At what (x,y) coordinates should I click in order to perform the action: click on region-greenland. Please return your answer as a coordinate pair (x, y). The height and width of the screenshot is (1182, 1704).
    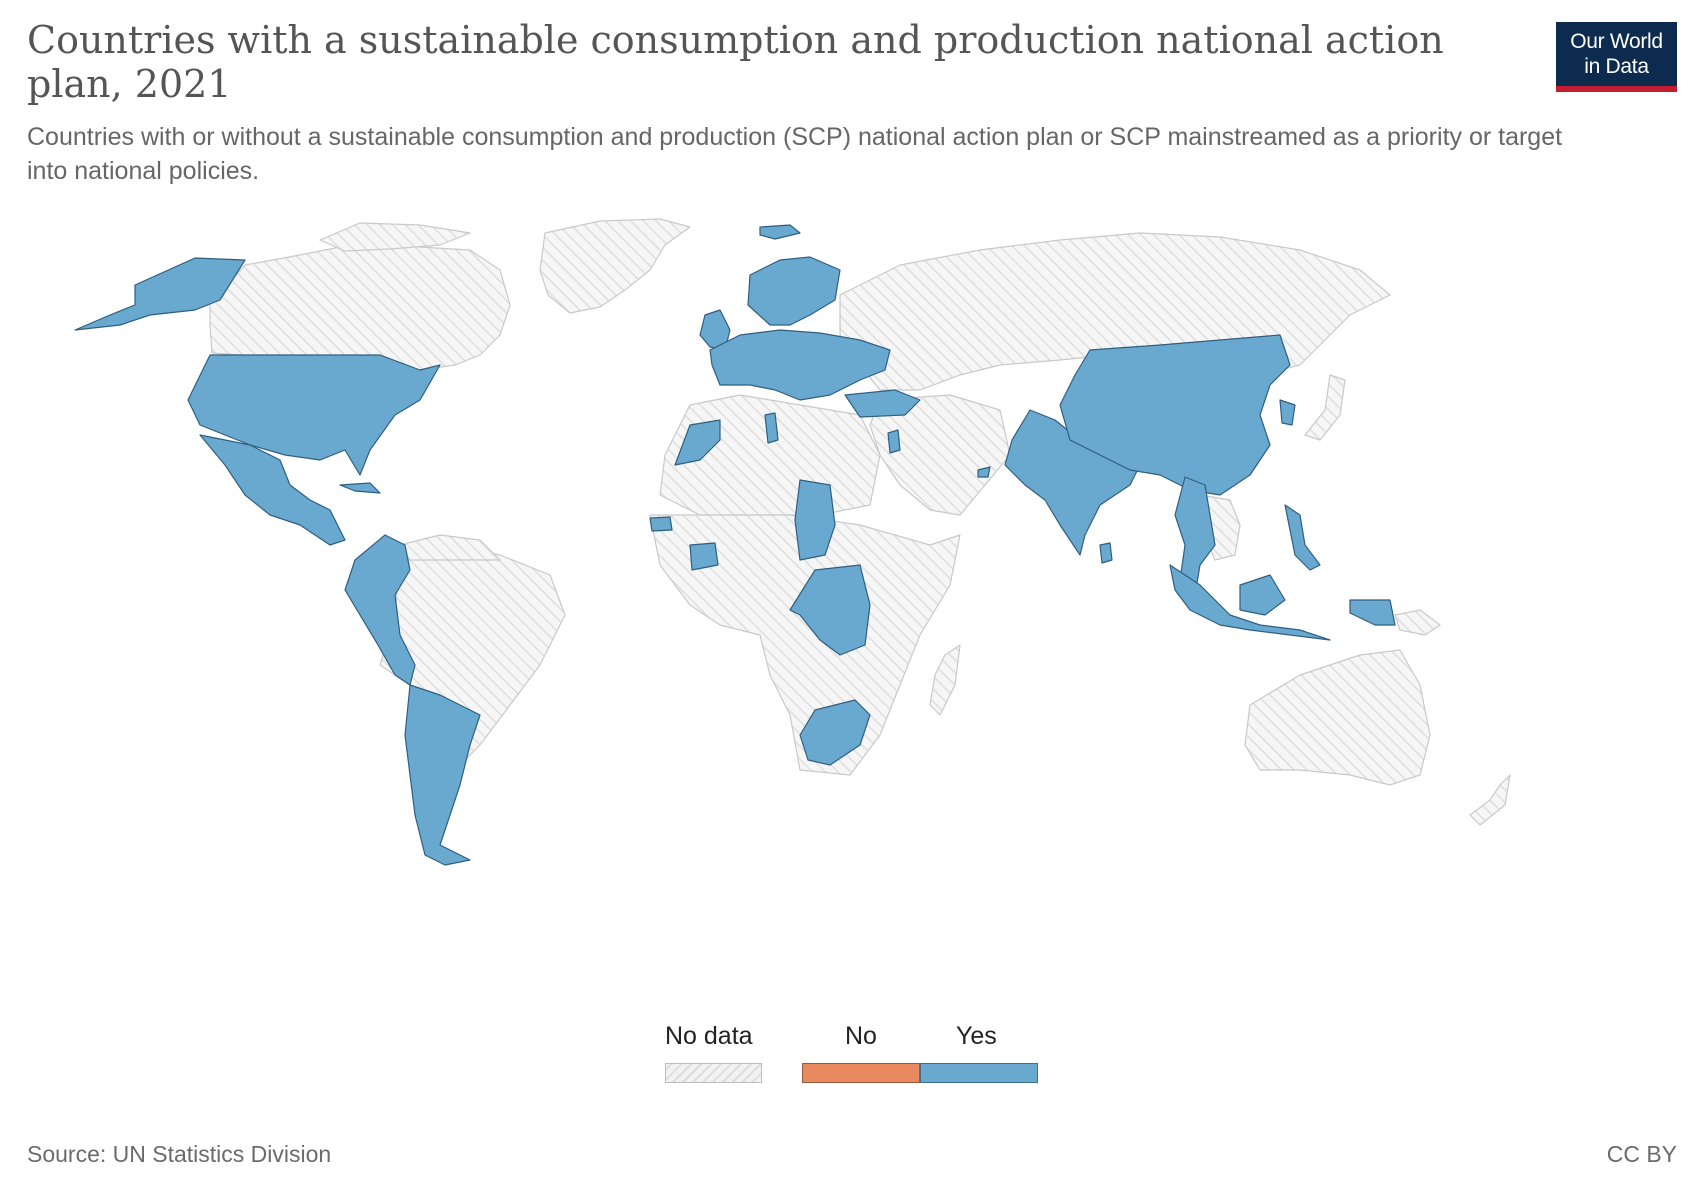
    Looking at the image, I should click on (615, 266).